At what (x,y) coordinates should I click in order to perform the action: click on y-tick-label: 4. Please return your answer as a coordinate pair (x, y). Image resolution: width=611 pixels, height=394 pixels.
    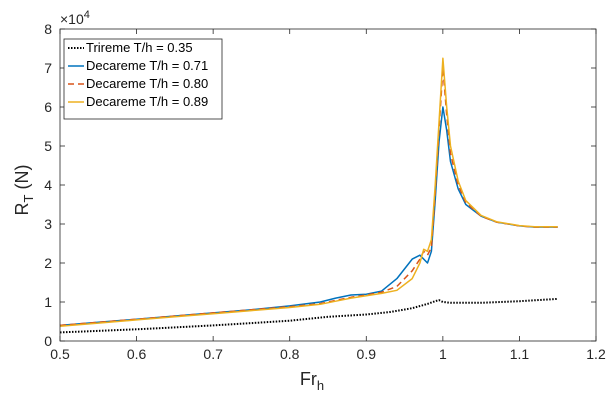
    Looking at the image, I should click on (48, 185).